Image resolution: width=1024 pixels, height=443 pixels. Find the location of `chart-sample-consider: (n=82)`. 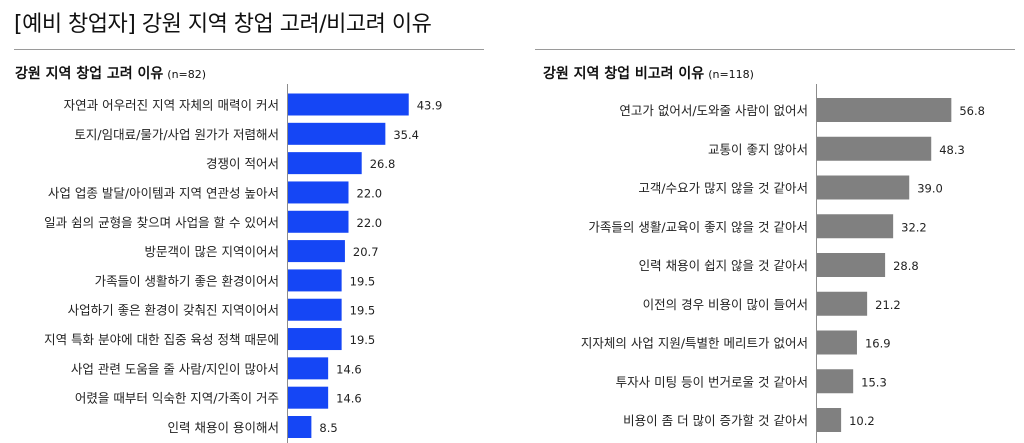

chart-sample-consider: (n=82) is located at coordinates (187, 74).